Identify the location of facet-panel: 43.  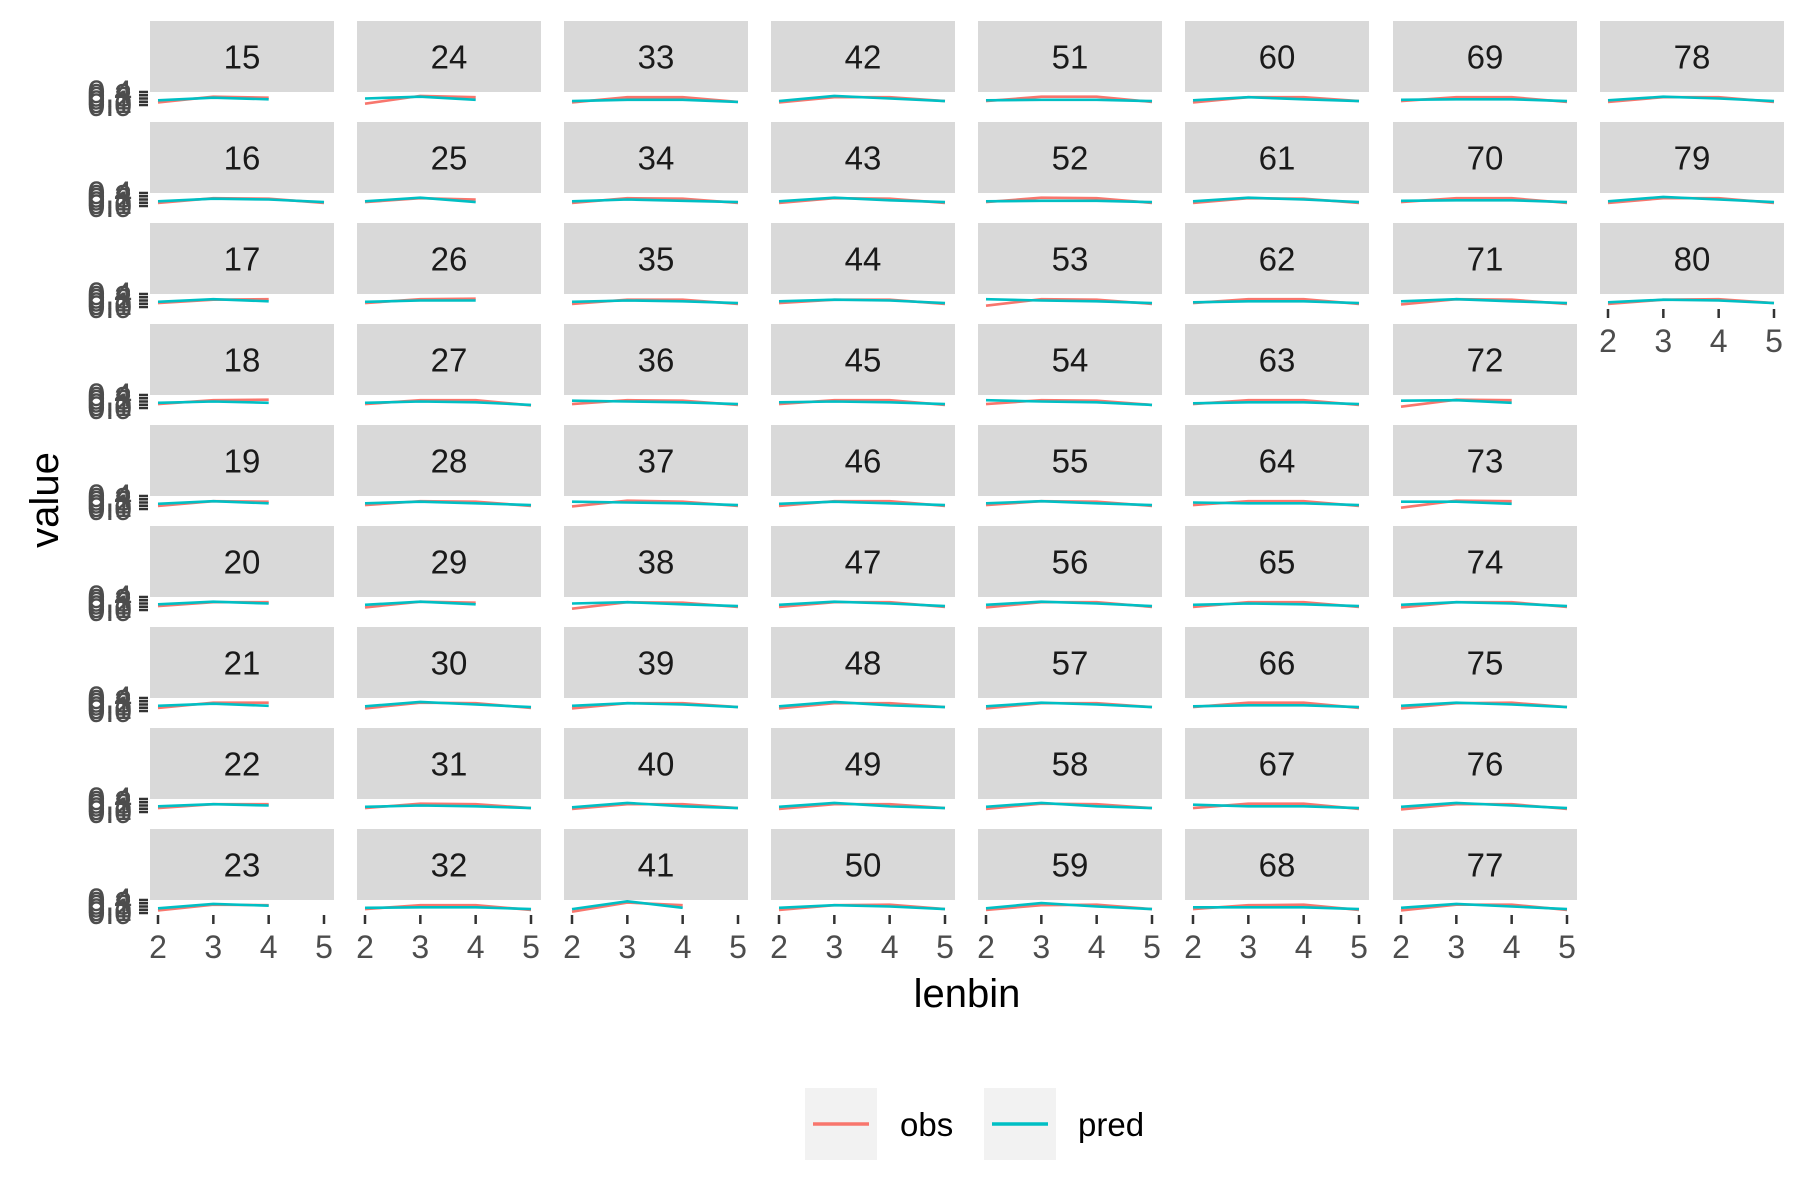
(863, 164).